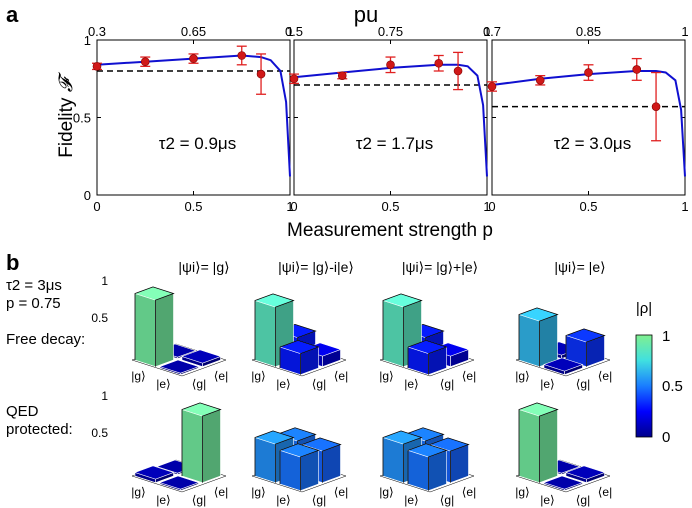 This screenshot has width=692, height=508. I want to click on chart-3: 0 0.5 10.7 0.85 1τ2 = 3.0μs, so click(586, 119).